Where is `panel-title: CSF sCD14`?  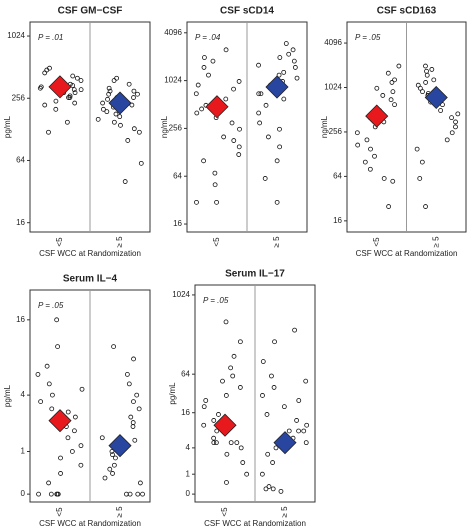
panel-title: CSF sCD14 is located at coordinates (247, 11).